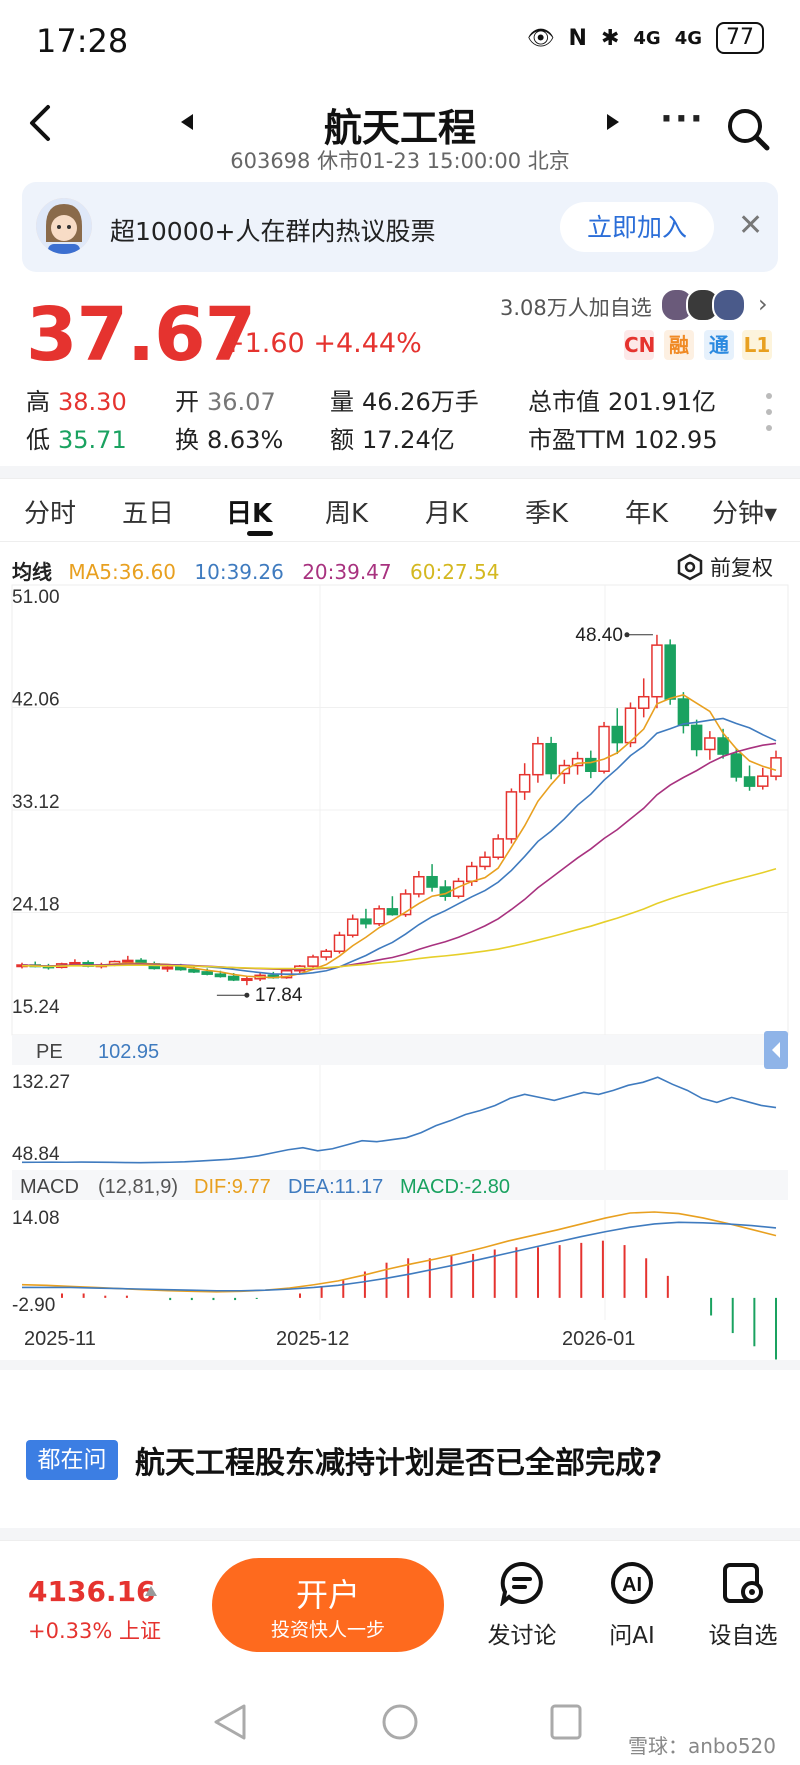 The width and height of the screenshot is (800, 1765). What do you see at coordinates (639, 345) in the screenshot?
I see `badge-cn: CN` at bounding box center [639, 345].